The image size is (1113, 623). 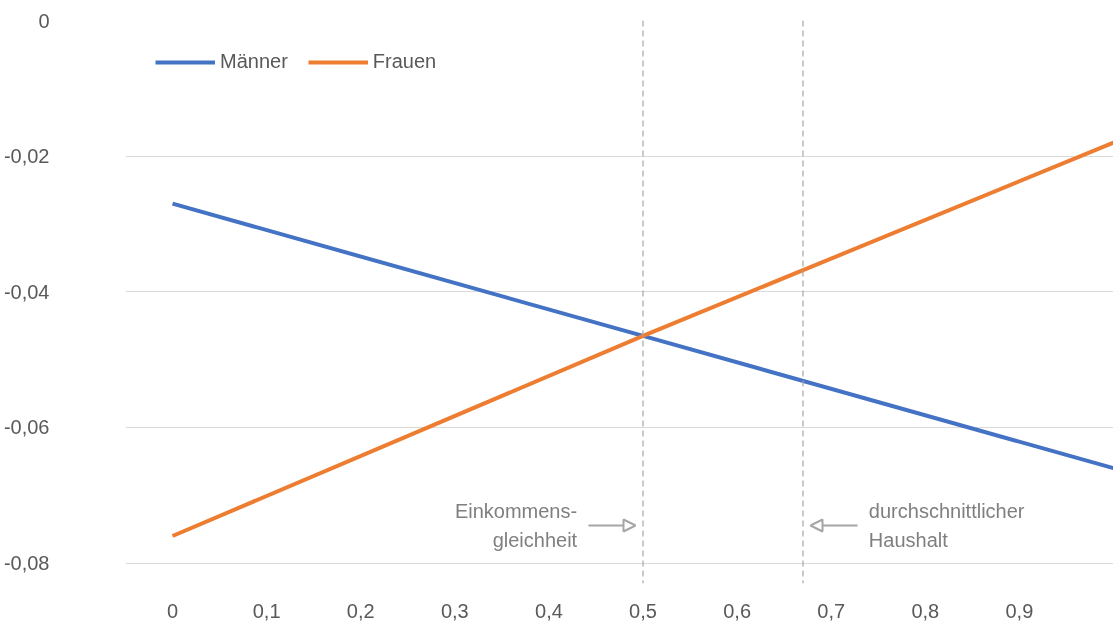 What do you see at coordinates (831, 610) in the screenshot?
I see `x-tick-label: 0,7` at bounding box center [831, 610].